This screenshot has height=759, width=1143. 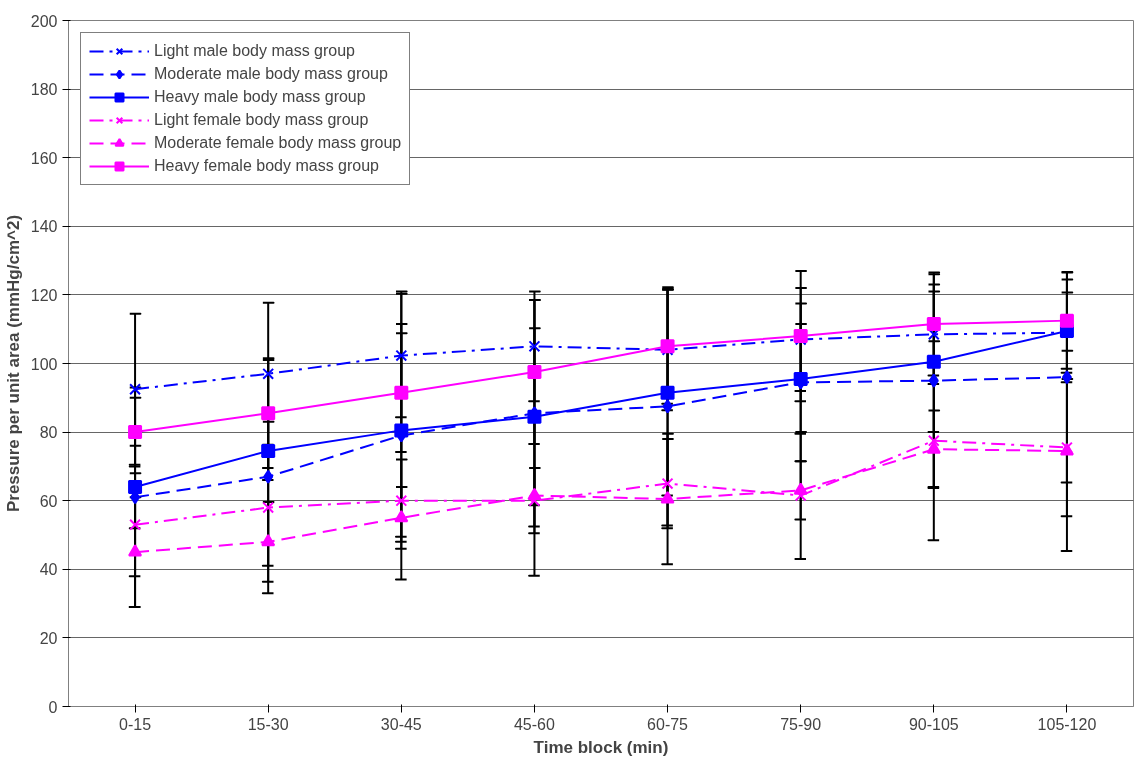 I want to click on y-axis-title: Pressure per unit area (mmHg/cm^2), so click(x=13, y=363).